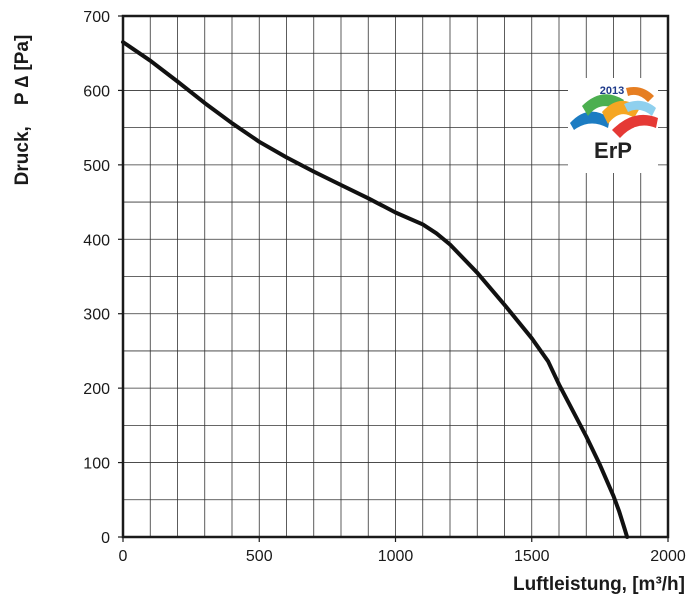 Image resolution: width=690 pixels, height=597 pixels. Describe the element at coordinates (22, 110) in the screenshot. I see `y-axis-title: Druck, P ∆ [Pa]` at that location.